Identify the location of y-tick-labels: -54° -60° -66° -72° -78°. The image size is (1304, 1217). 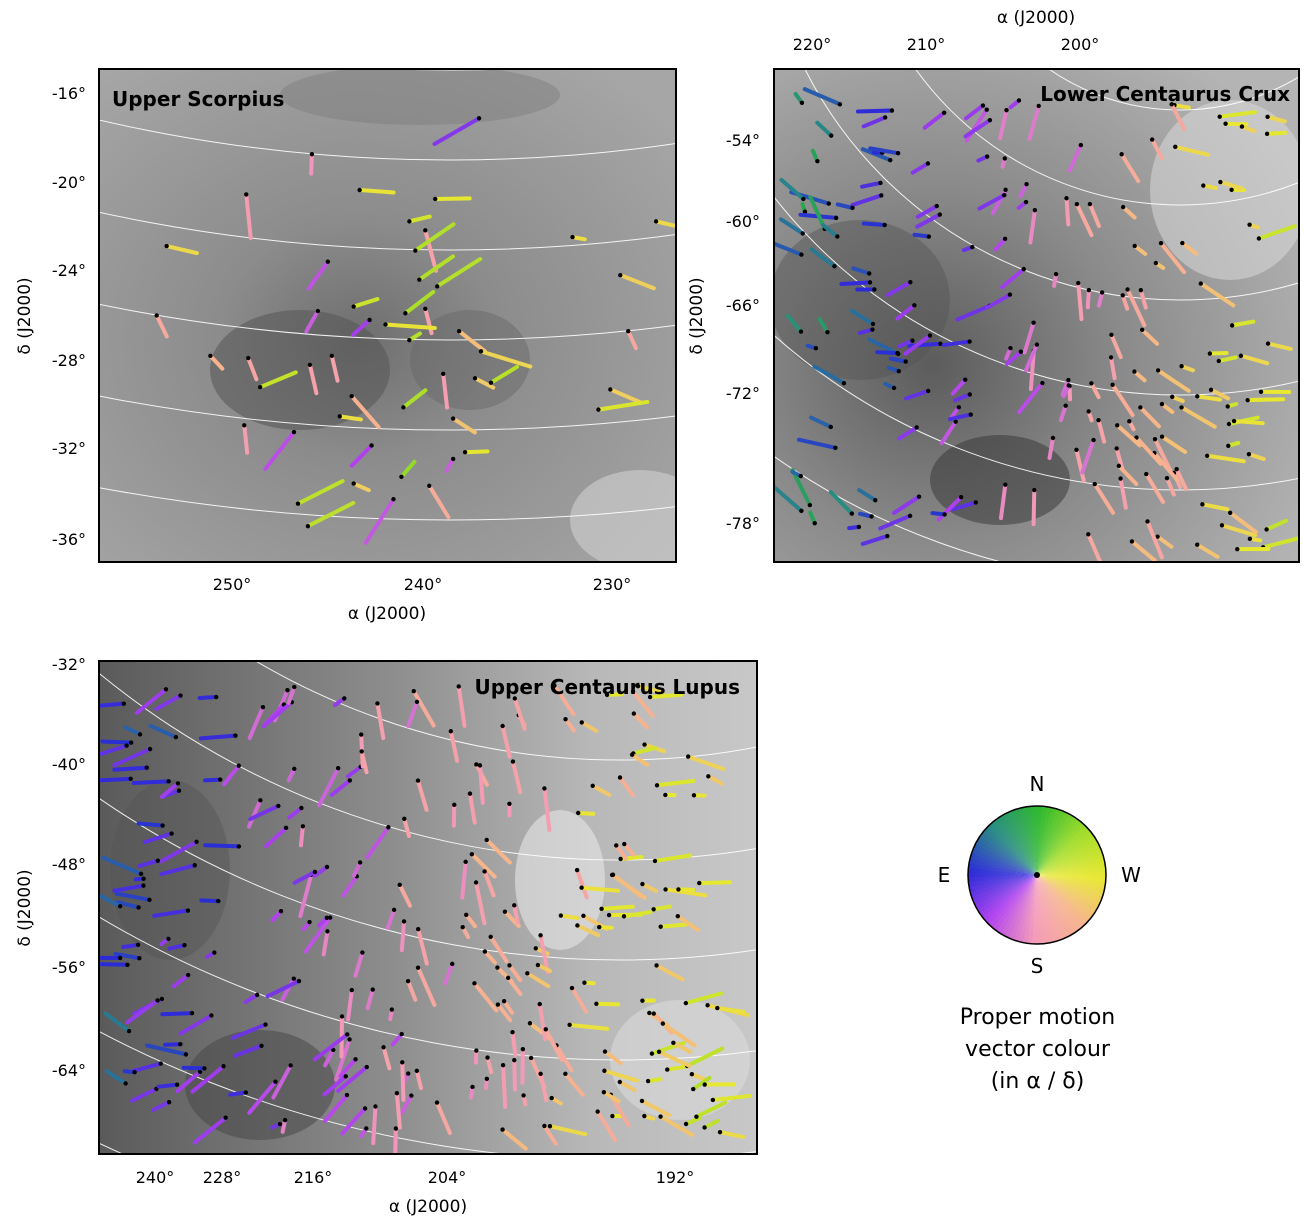
(743, 332).